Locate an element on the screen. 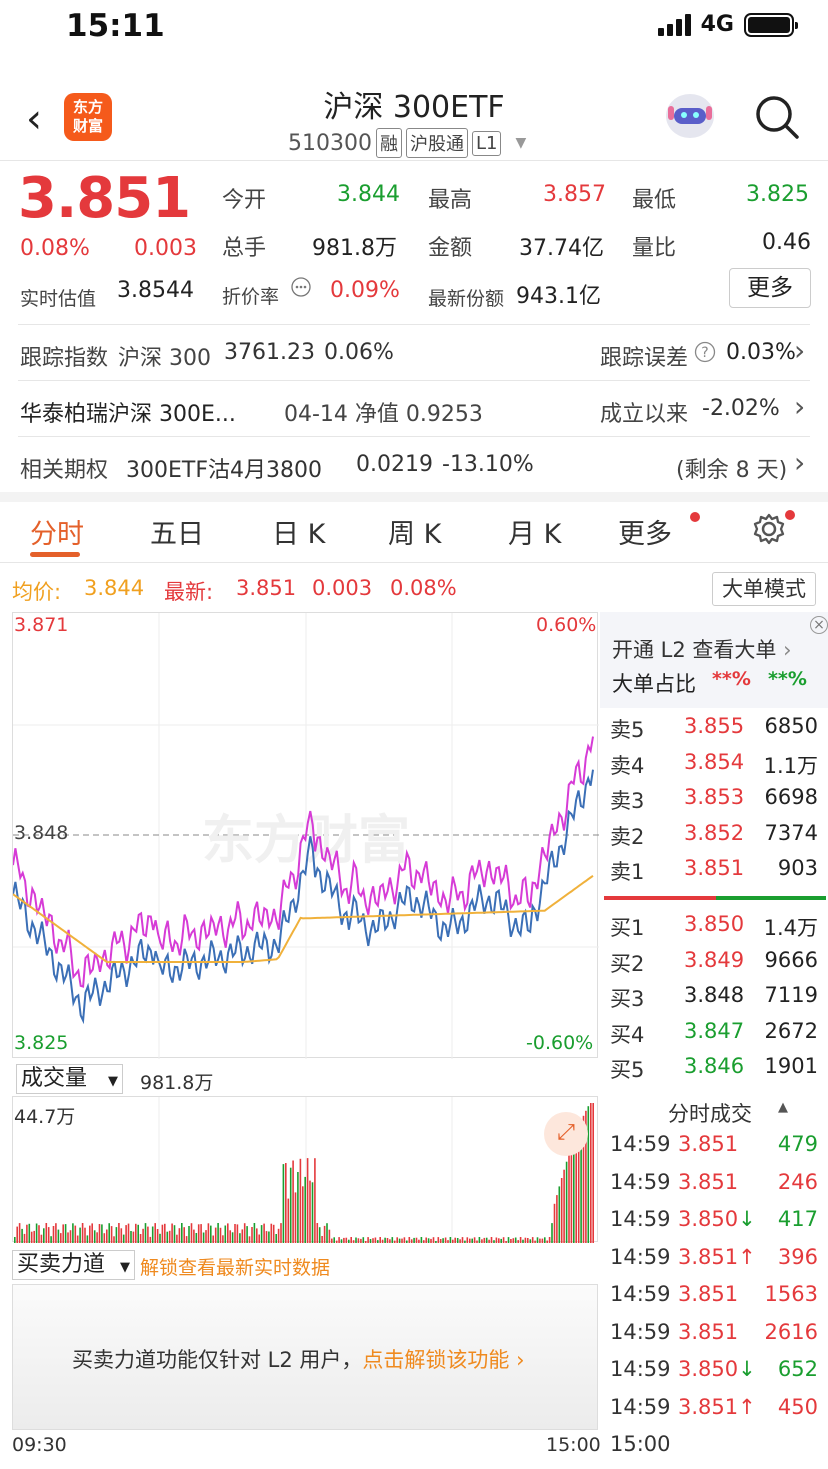 The image size is (828, 1469). close-icon: × is located at coordinates (819, 625).